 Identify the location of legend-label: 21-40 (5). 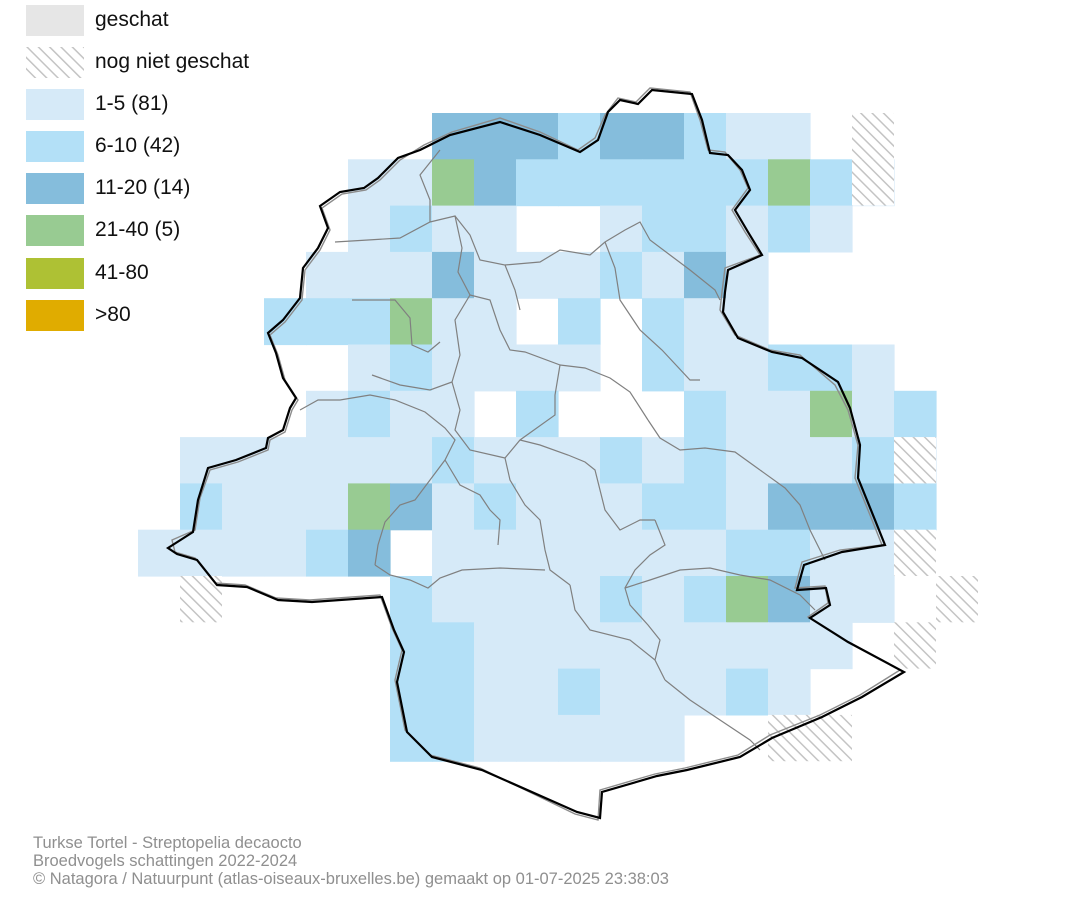
(138, 229).